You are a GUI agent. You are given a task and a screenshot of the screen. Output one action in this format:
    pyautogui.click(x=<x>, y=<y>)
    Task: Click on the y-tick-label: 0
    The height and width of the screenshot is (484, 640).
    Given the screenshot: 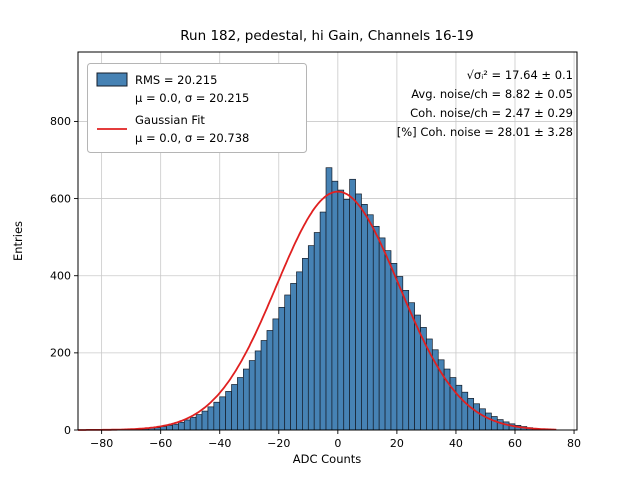 What is the action you would take?
    pyautogui.click(x=67, y=430)
    